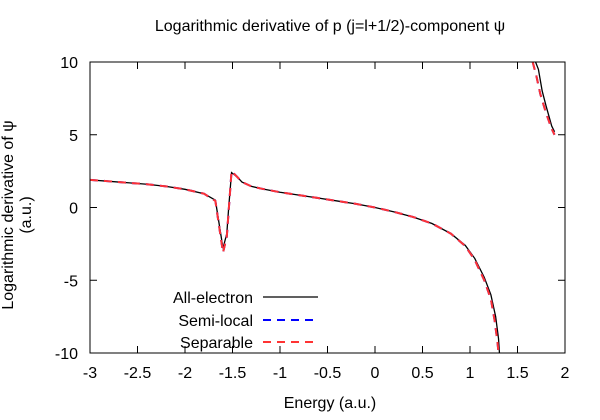 The height and width of the screenshot is (420, 600). I want to click on x-tick-label: -2, so click(185, 373).